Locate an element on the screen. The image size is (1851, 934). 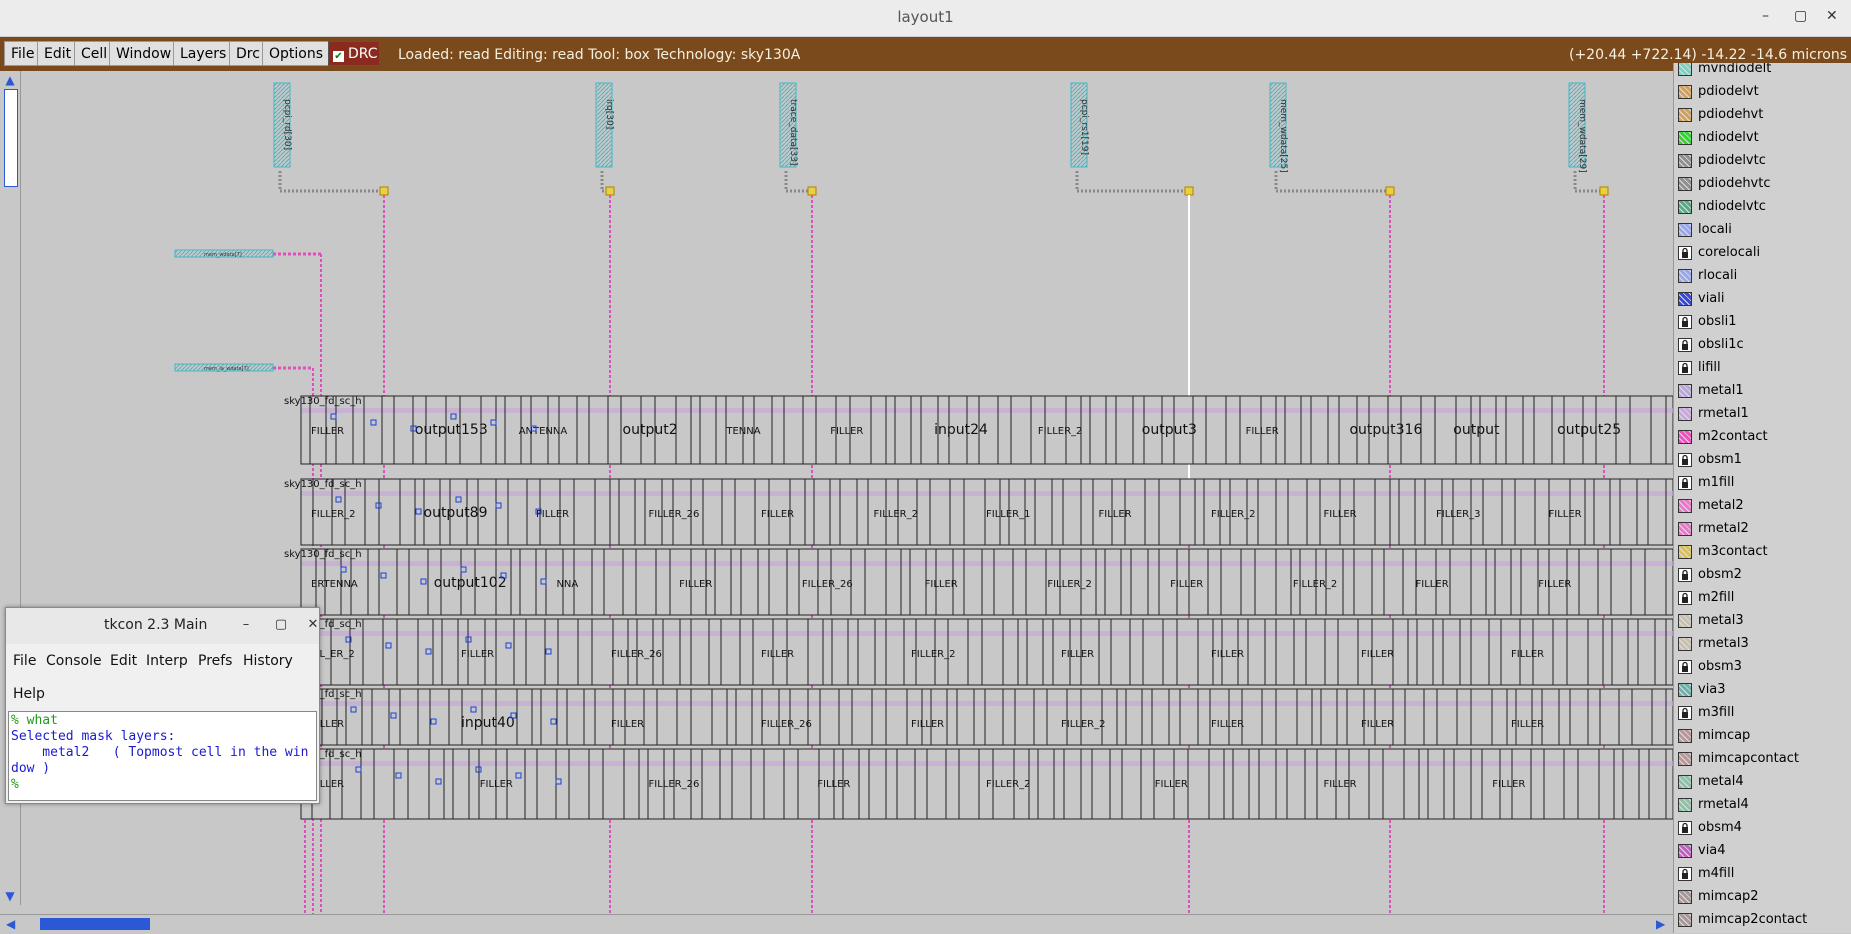
layer-name: m2fill is located at coordinates (1716, 597).